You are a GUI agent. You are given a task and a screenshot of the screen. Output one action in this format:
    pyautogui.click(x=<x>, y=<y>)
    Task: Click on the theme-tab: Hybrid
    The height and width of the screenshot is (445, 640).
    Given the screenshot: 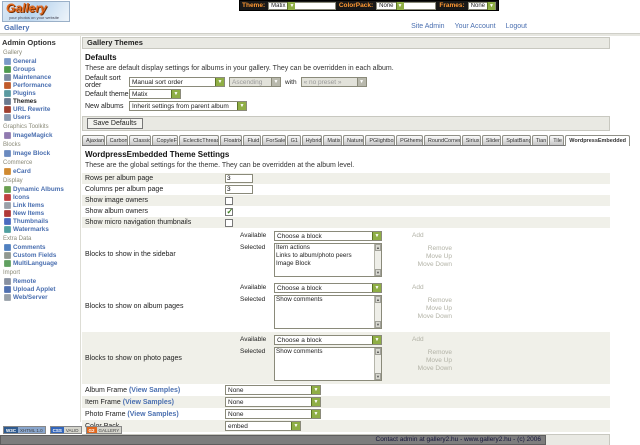 What is the action you would take?
    pyautogui.click(x=312, y=140)
    